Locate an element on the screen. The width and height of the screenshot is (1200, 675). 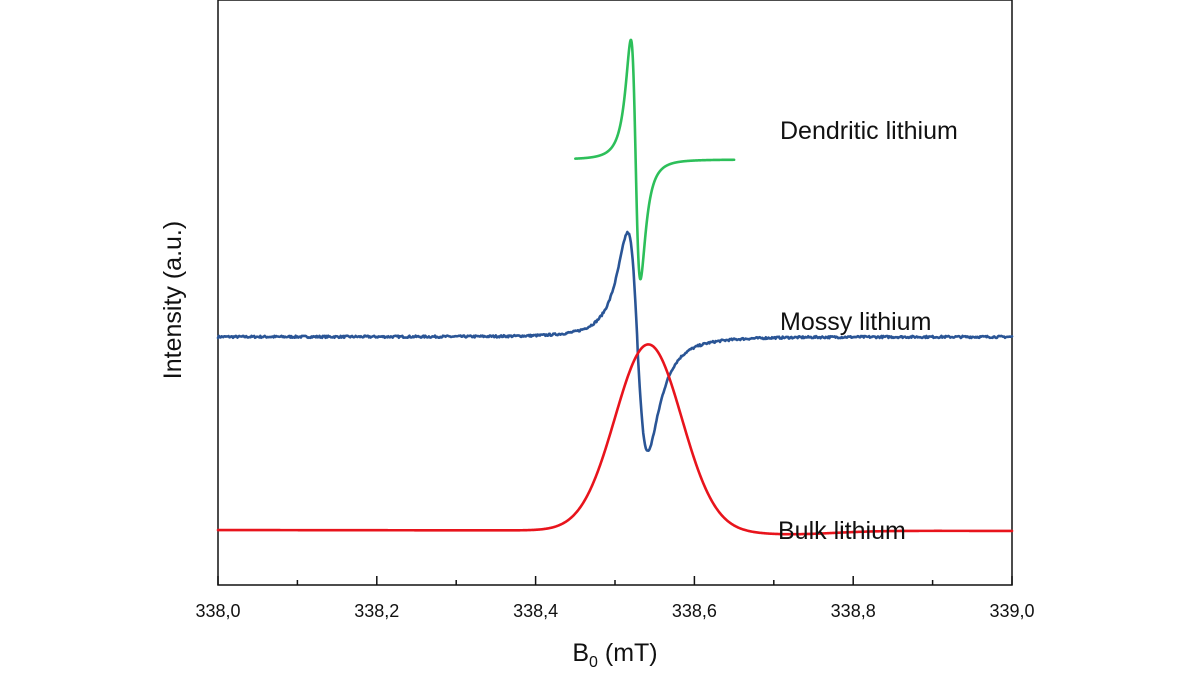
series-label-dendritic-lithium: Dendritic lithium is located at coordinates (869, 131).